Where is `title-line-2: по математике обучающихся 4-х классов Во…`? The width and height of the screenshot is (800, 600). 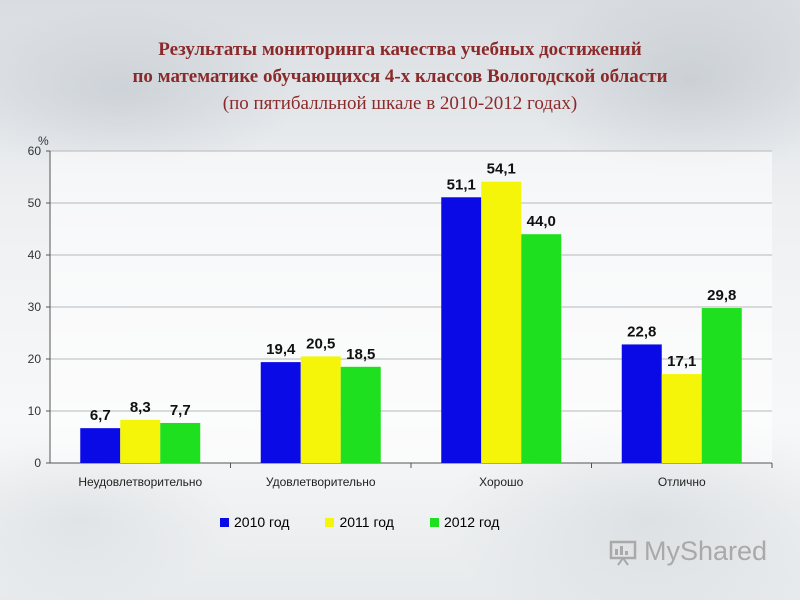 title-line-2: по математике обучающихся 4-х классов Во… is located at coordinates (400, 76).